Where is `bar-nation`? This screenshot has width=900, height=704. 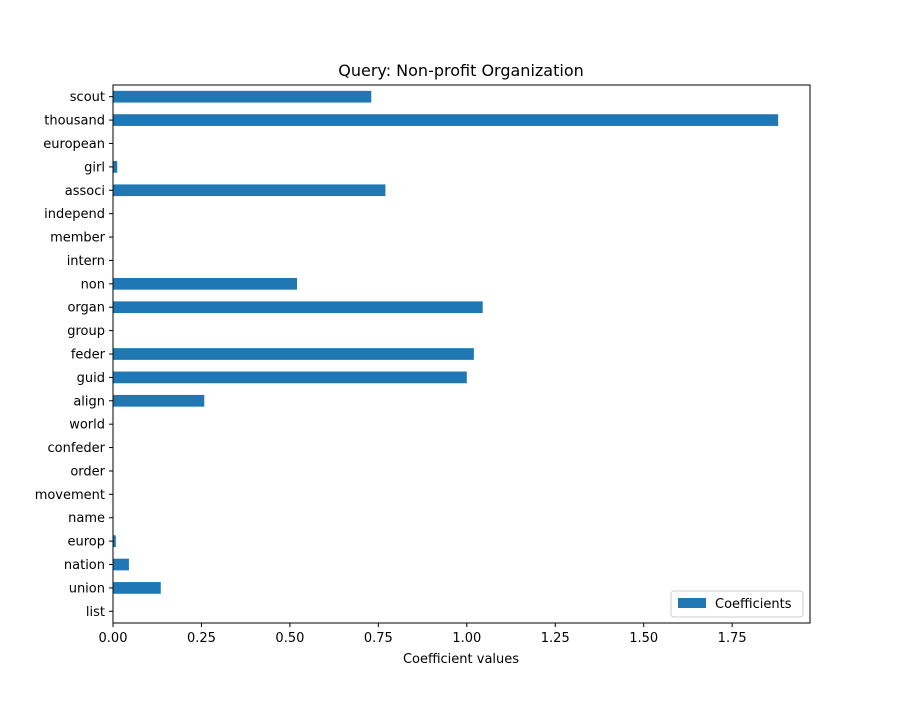
bar-nation is located at coordinates (121, 564).